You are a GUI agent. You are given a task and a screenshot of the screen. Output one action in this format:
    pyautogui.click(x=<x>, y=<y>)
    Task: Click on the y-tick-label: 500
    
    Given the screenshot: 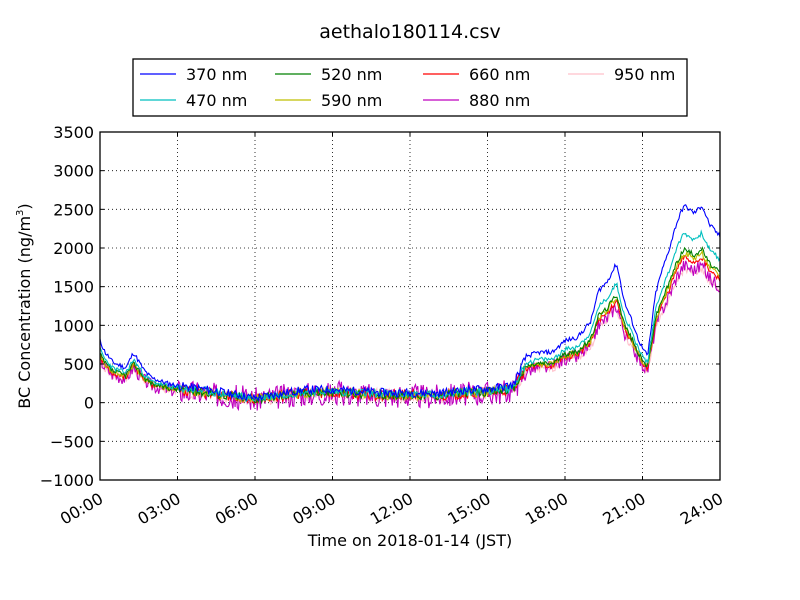 What is the action you would take?
    pyautogui.click(x=78, y=364)
    